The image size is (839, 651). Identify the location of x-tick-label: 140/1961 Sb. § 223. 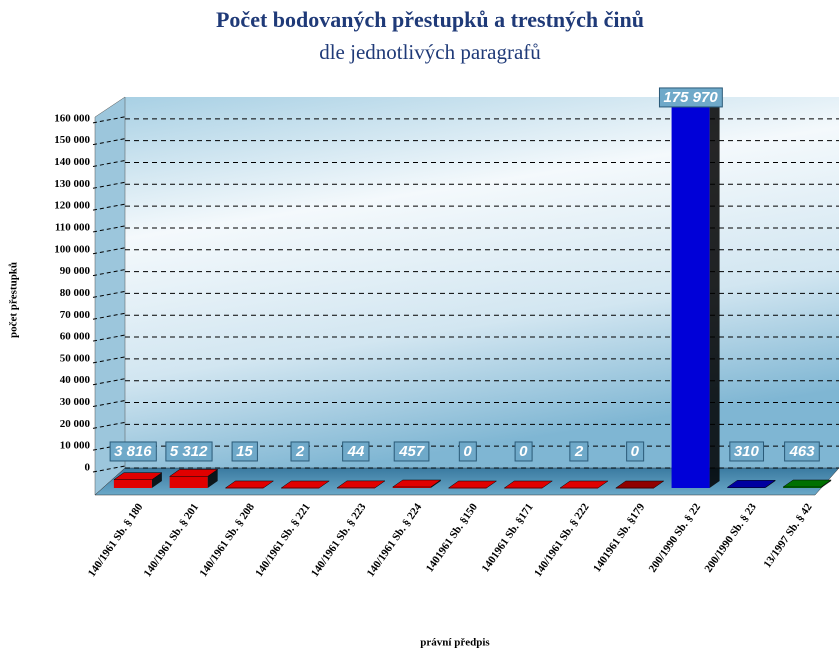
(339, 540).